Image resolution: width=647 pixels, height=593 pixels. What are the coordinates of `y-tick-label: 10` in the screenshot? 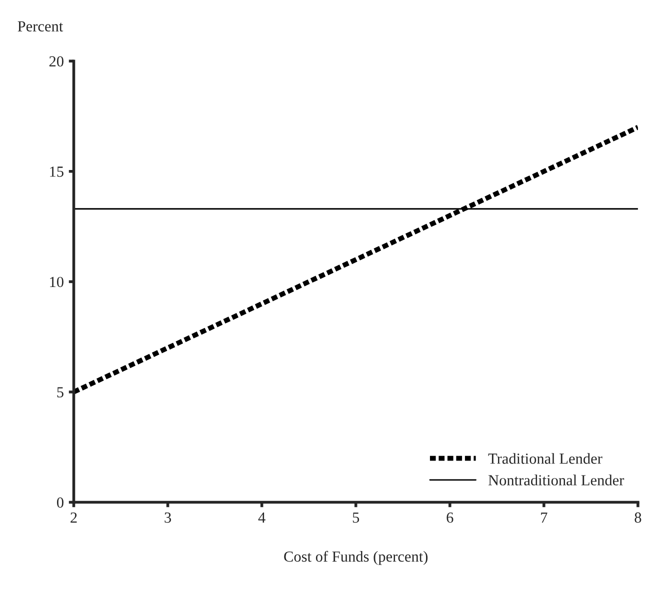 It's located at (57, 282).